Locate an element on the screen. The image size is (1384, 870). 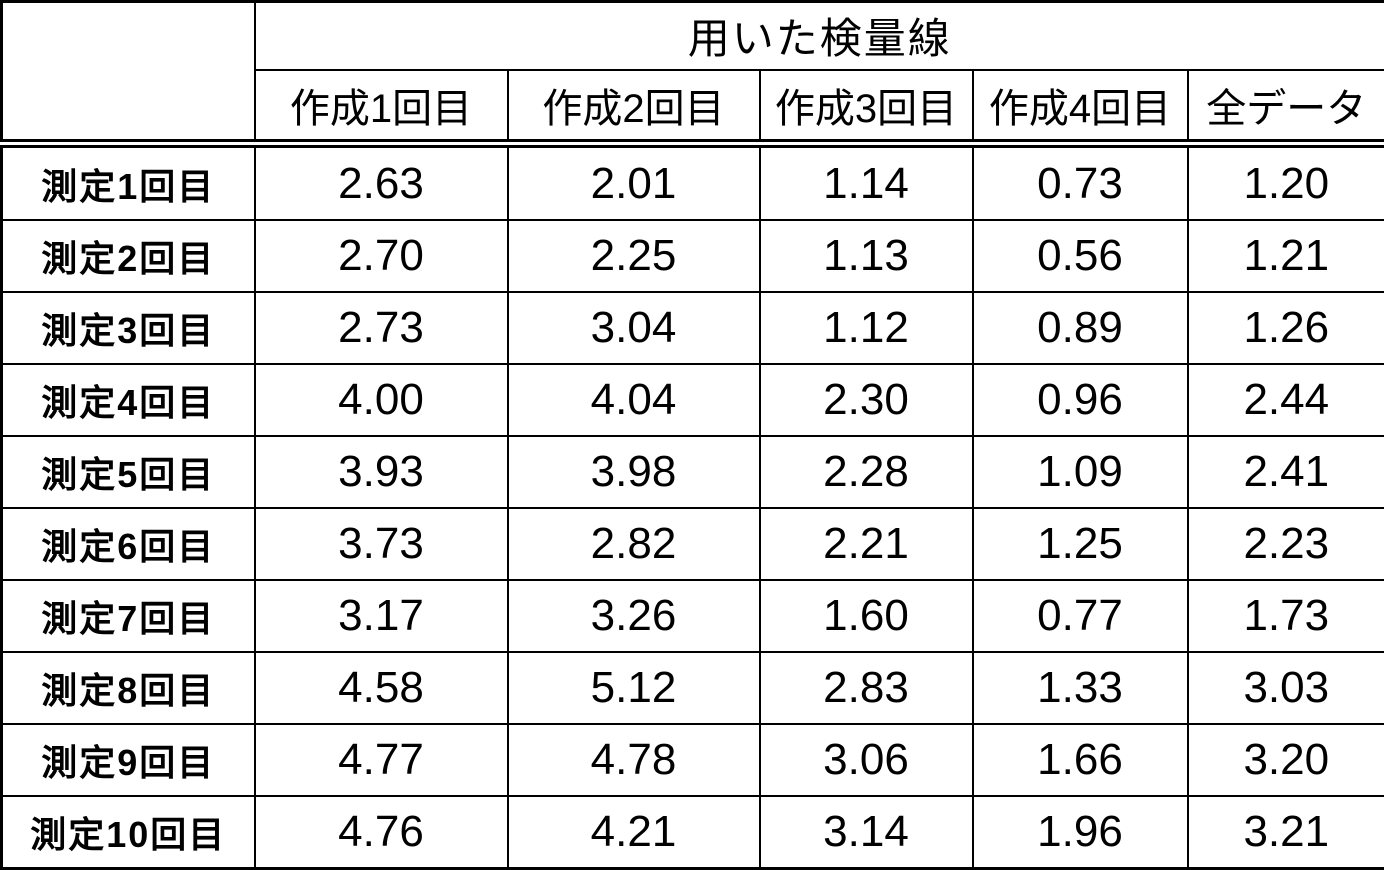
data-cell: 1.20 is located at coordinates (1285, 182).